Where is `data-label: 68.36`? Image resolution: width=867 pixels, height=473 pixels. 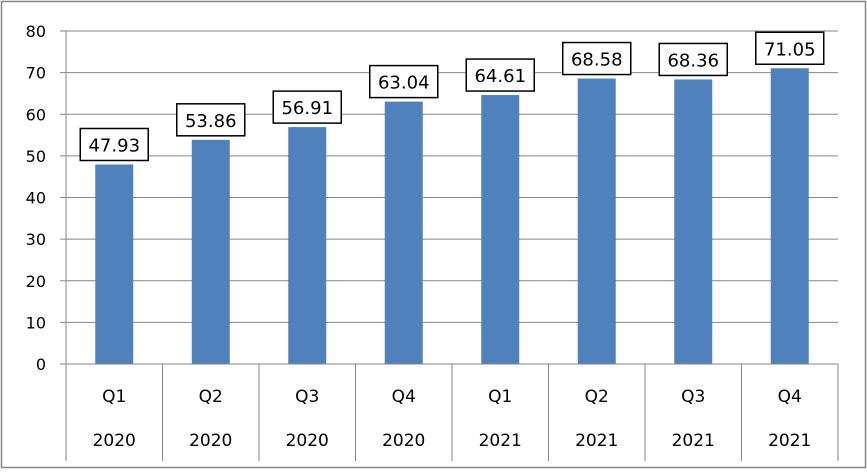 data-label: 68.36 is located at coordinates (693, 60).